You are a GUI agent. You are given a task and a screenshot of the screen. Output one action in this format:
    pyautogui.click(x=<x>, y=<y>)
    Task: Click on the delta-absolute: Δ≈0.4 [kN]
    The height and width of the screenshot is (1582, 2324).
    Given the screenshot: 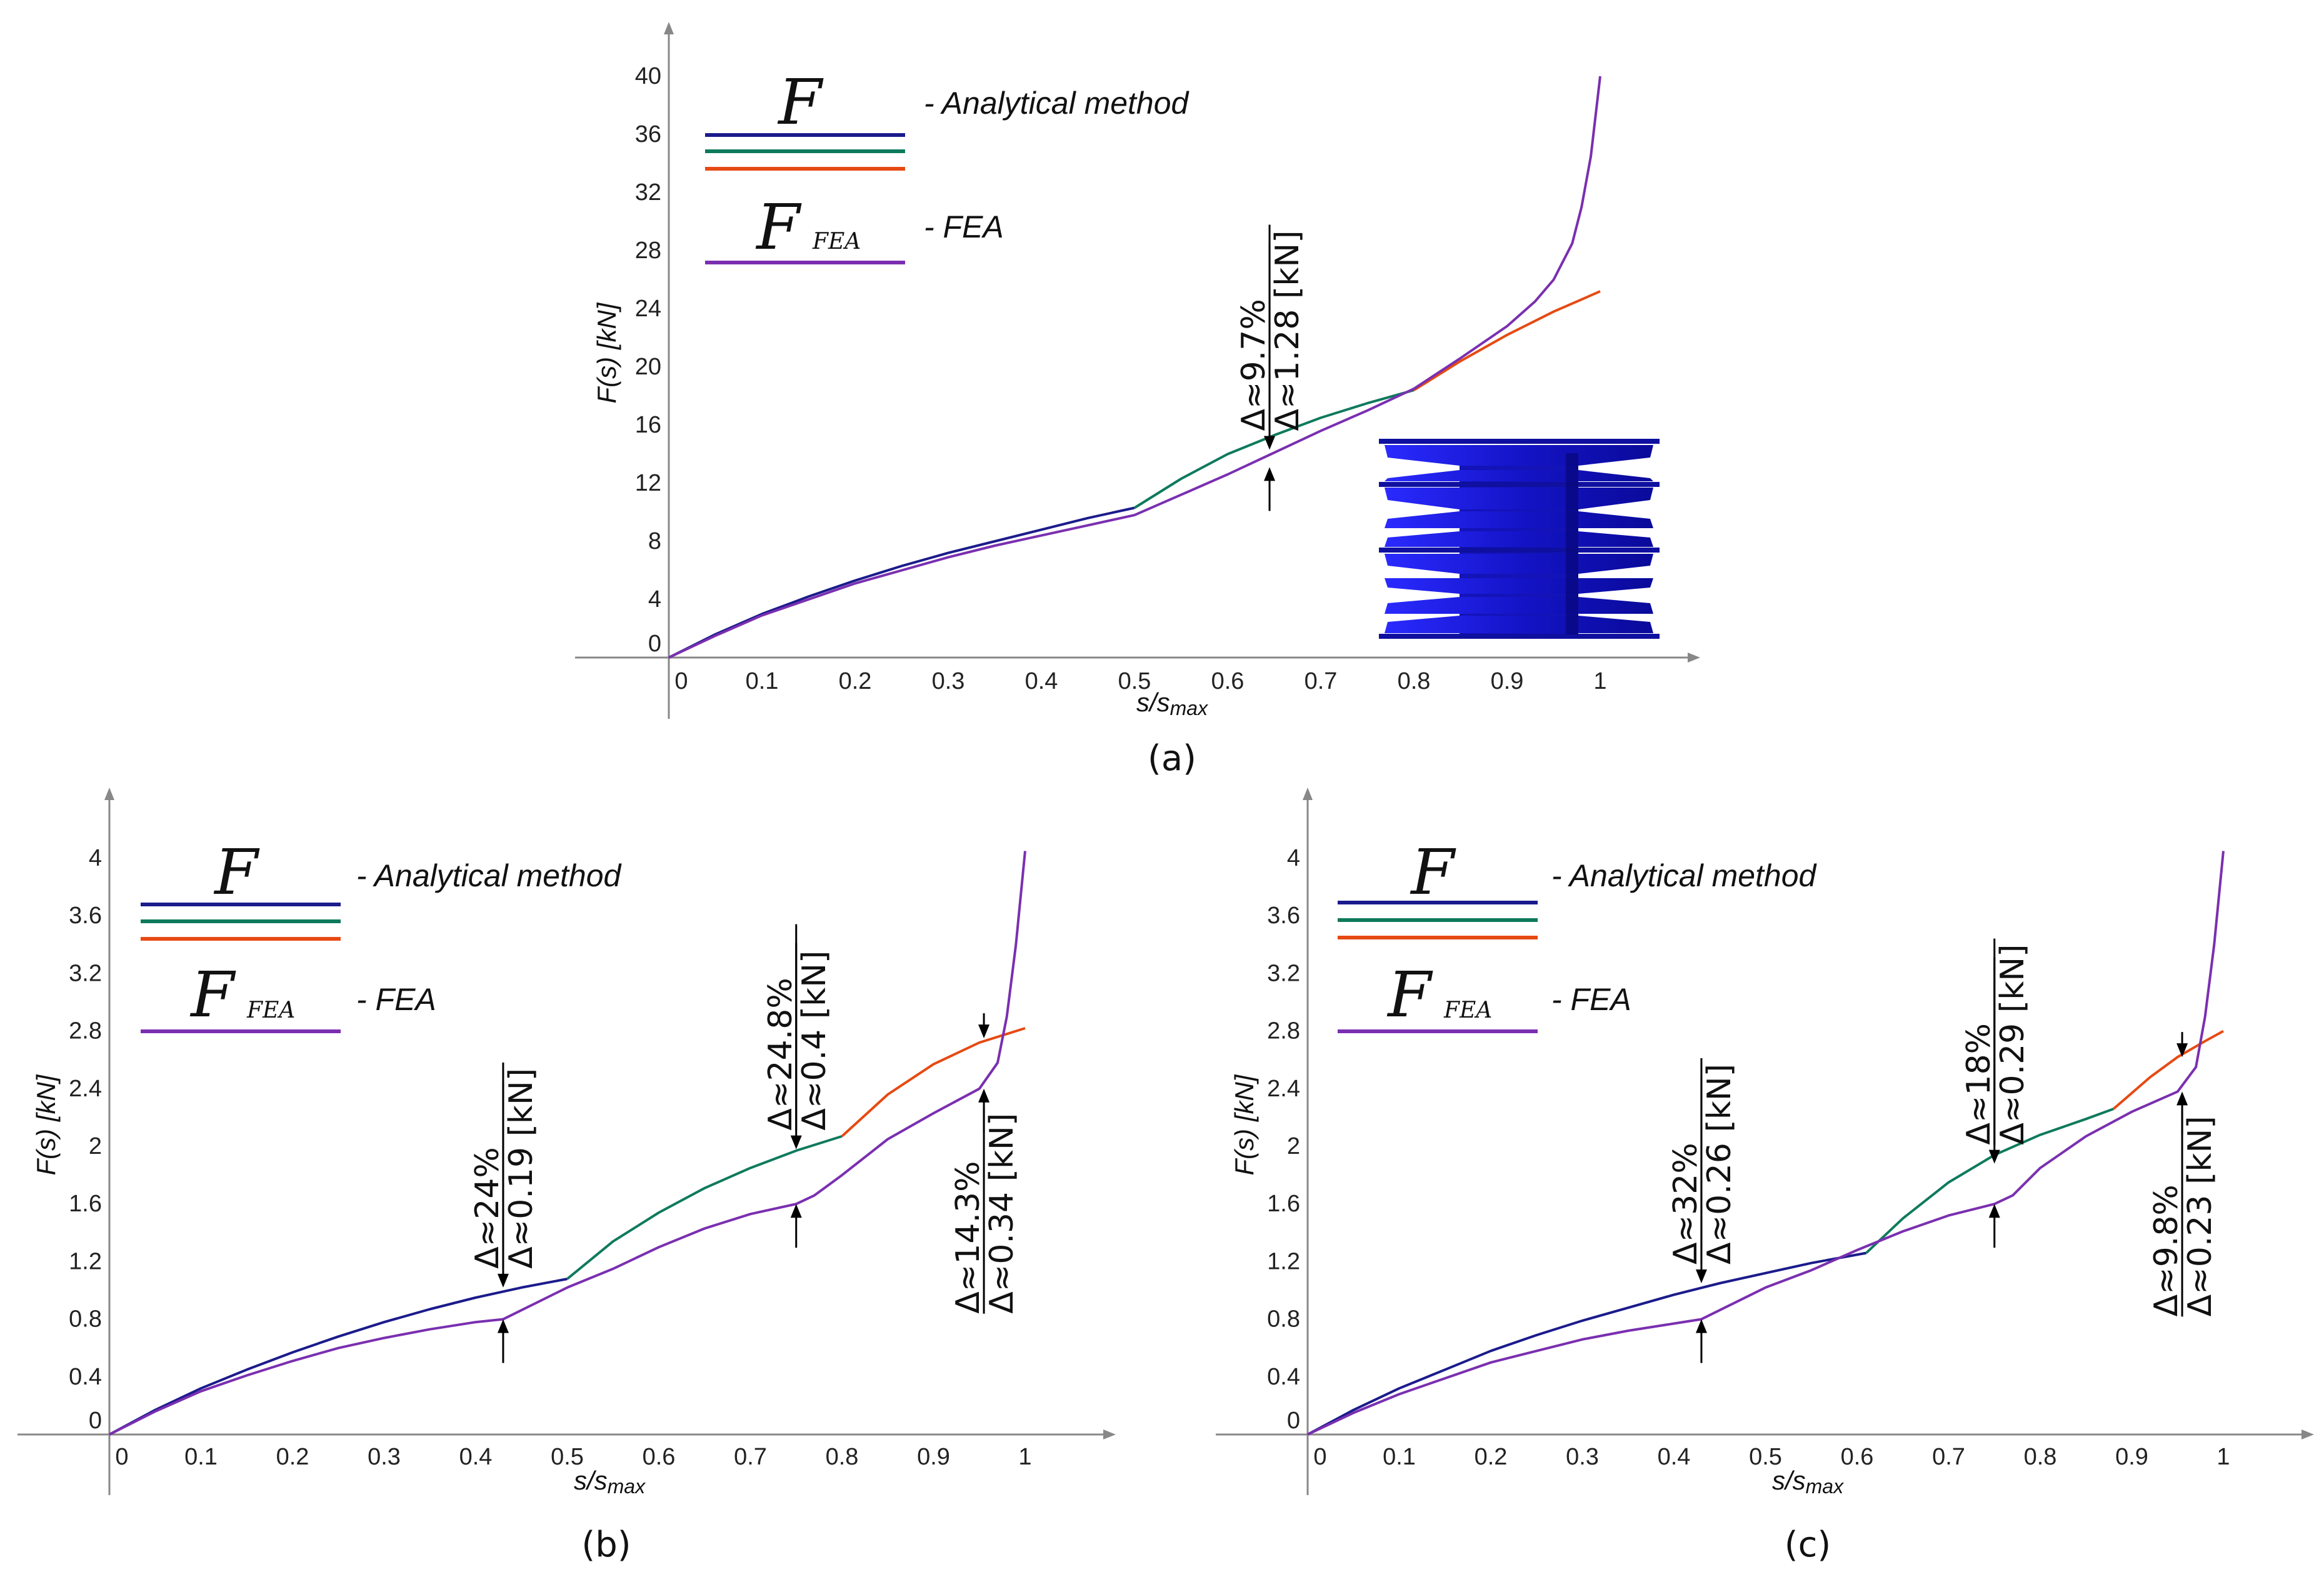 What is the action you would take?
    pyautogui.click(x=814, y=1041)
    